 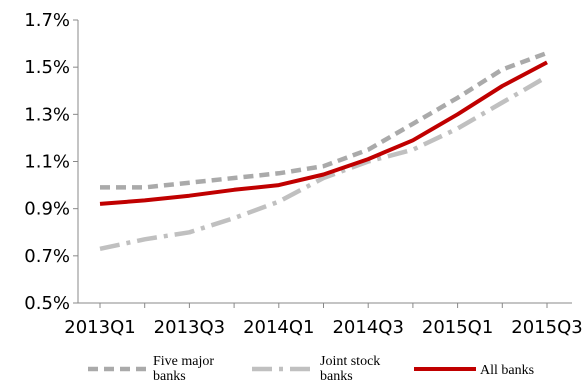 I want to click on y-axis-ticks: 1.7% 1.5% 1.3% 1.1% 0.9% 0.7% 0.5%, so click(x=51, y=162).